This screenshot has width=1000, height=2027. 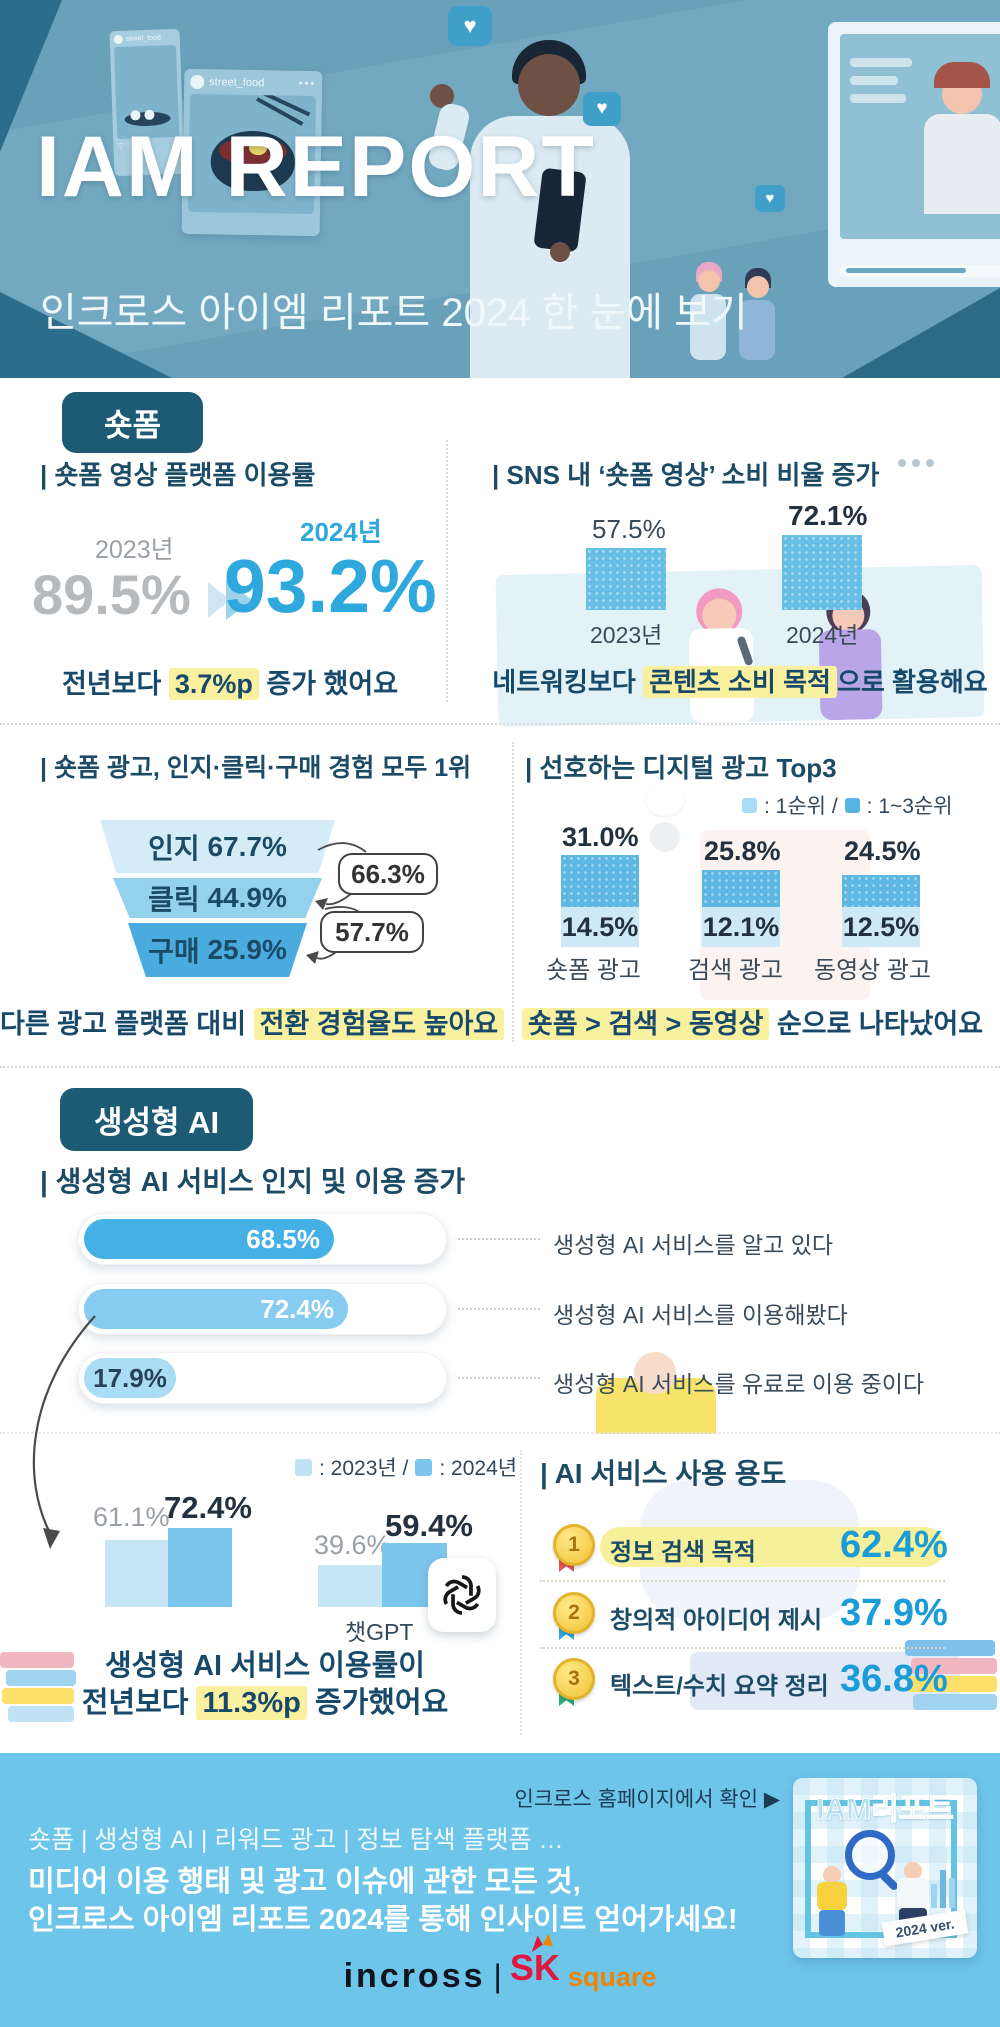 I want to click on highlight: 11.3%p, so click(x=251, y=1703).